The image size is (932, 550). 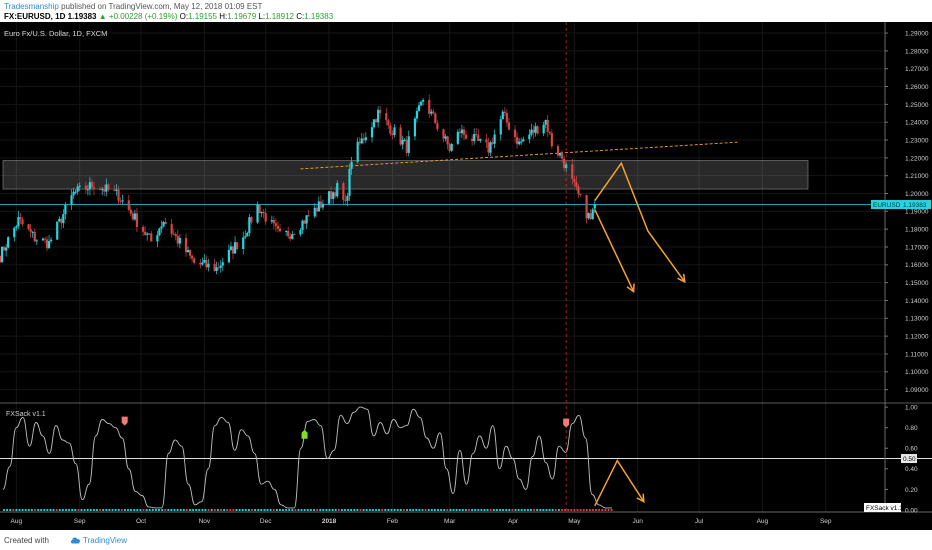 I want to click on price-tick-label: 1.16000, so click(x=917, y=265).